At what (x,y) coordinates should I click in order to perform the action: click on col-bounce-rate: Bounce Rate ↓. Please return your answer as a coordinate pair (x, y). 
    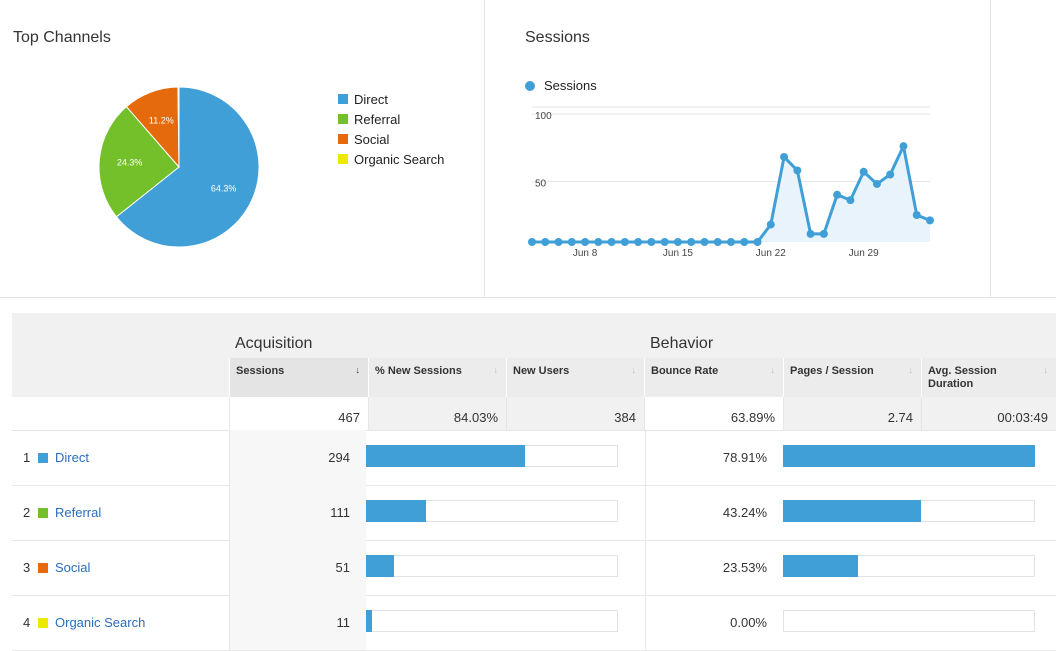
    Looking at the image, I should click on (713, 377).